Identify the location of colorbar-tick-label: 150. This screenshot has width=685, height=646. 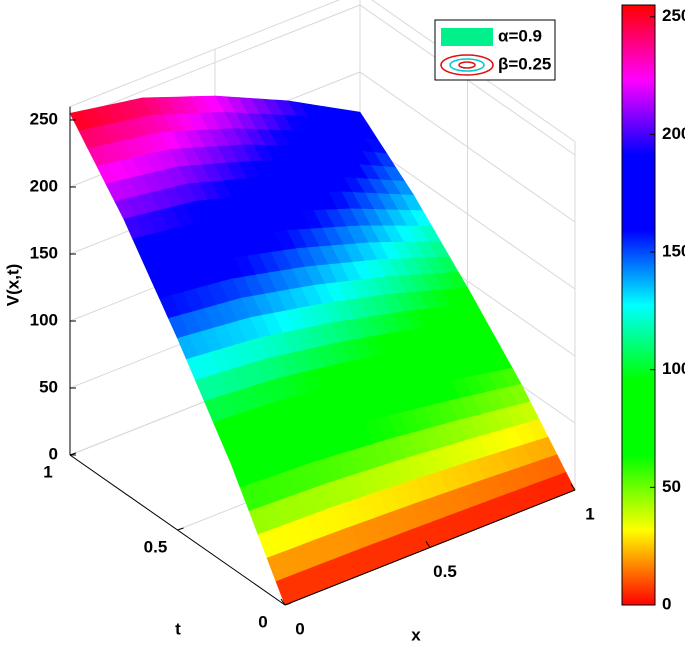
(673, 251).